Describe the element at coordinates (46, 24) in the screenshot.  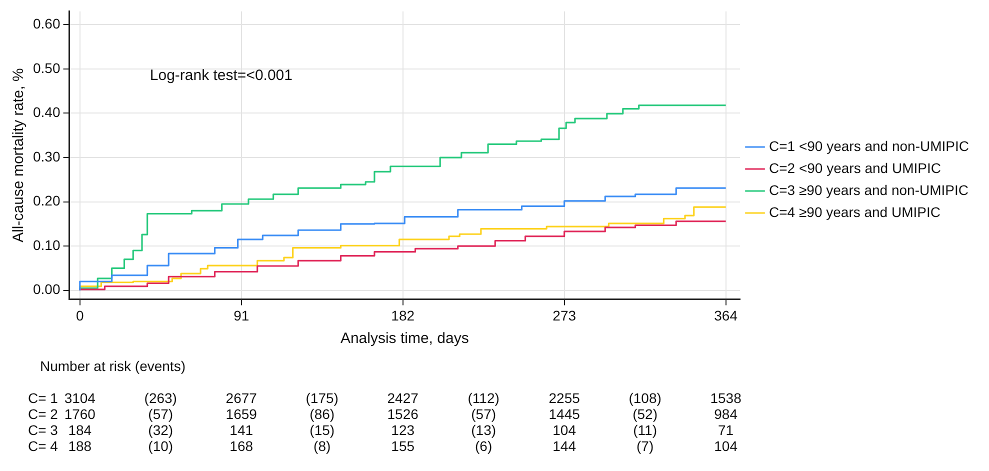
I see `y-tick-label: 0.60` at that location.